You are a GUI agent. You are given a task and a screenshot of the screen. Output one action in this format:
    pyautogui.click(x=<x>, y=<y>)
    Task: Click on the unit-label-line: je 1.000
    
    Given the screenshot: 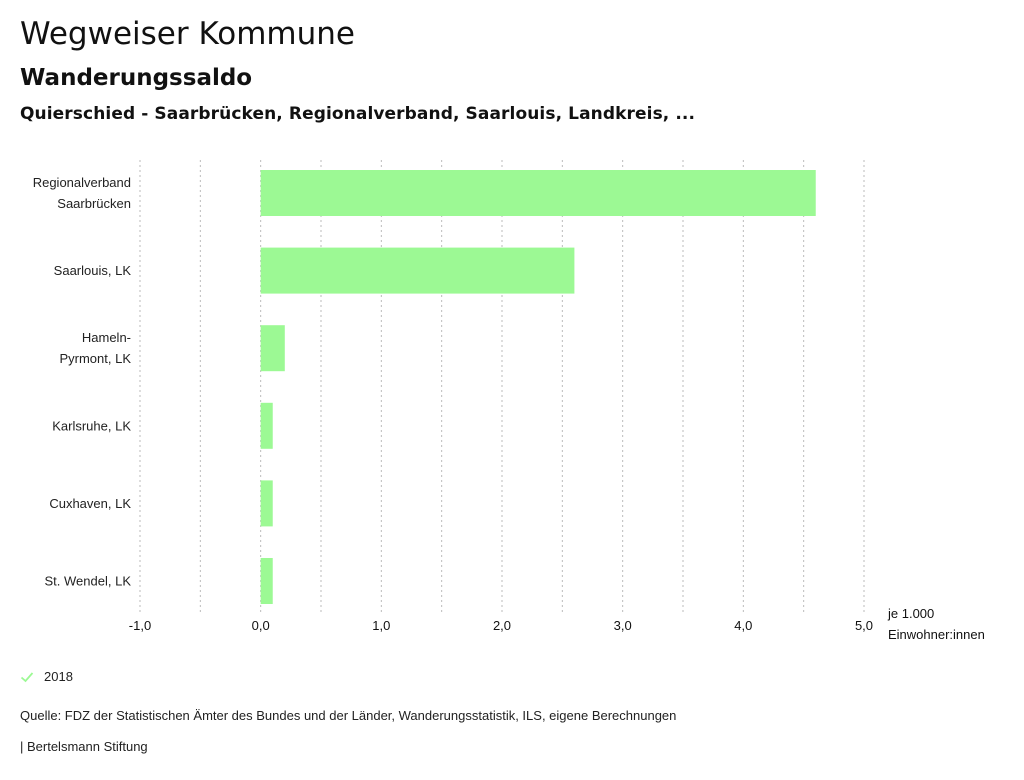 What is the action you would take?
    pyautogui.click(x=910, y=613)
    